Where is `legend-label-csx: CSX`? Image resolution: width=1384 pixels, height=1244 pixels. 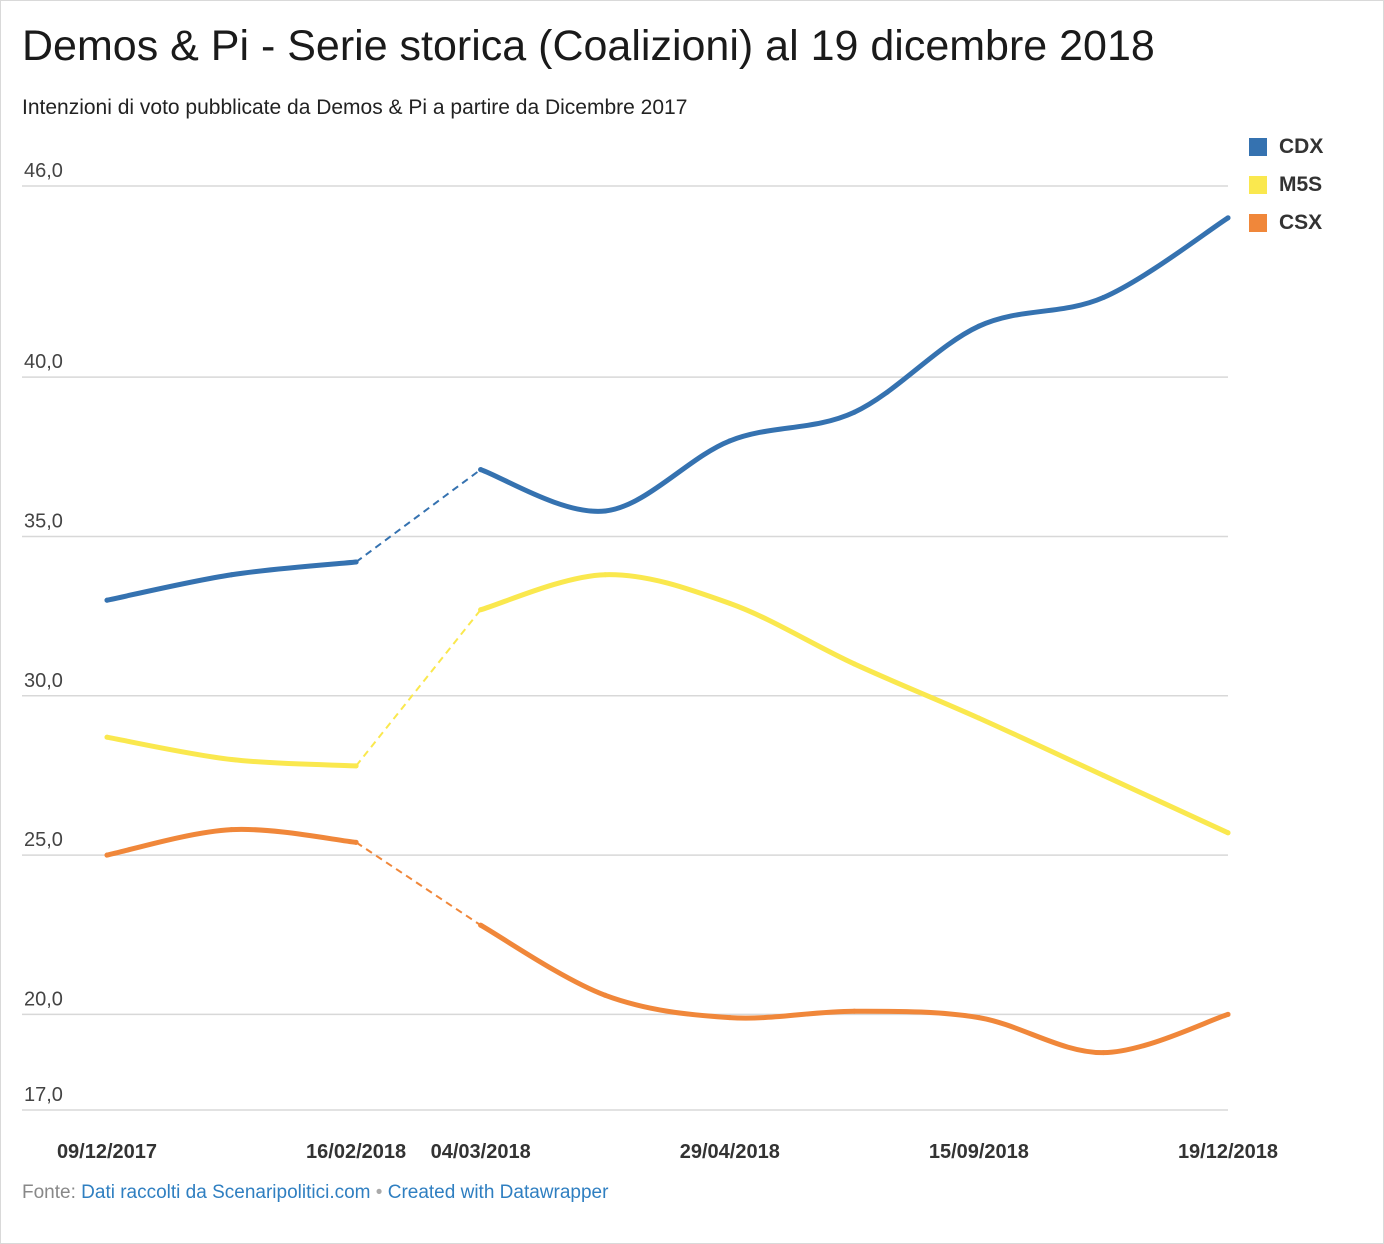
legend-label-csx: CSX is located at coordinates (1301, 222).